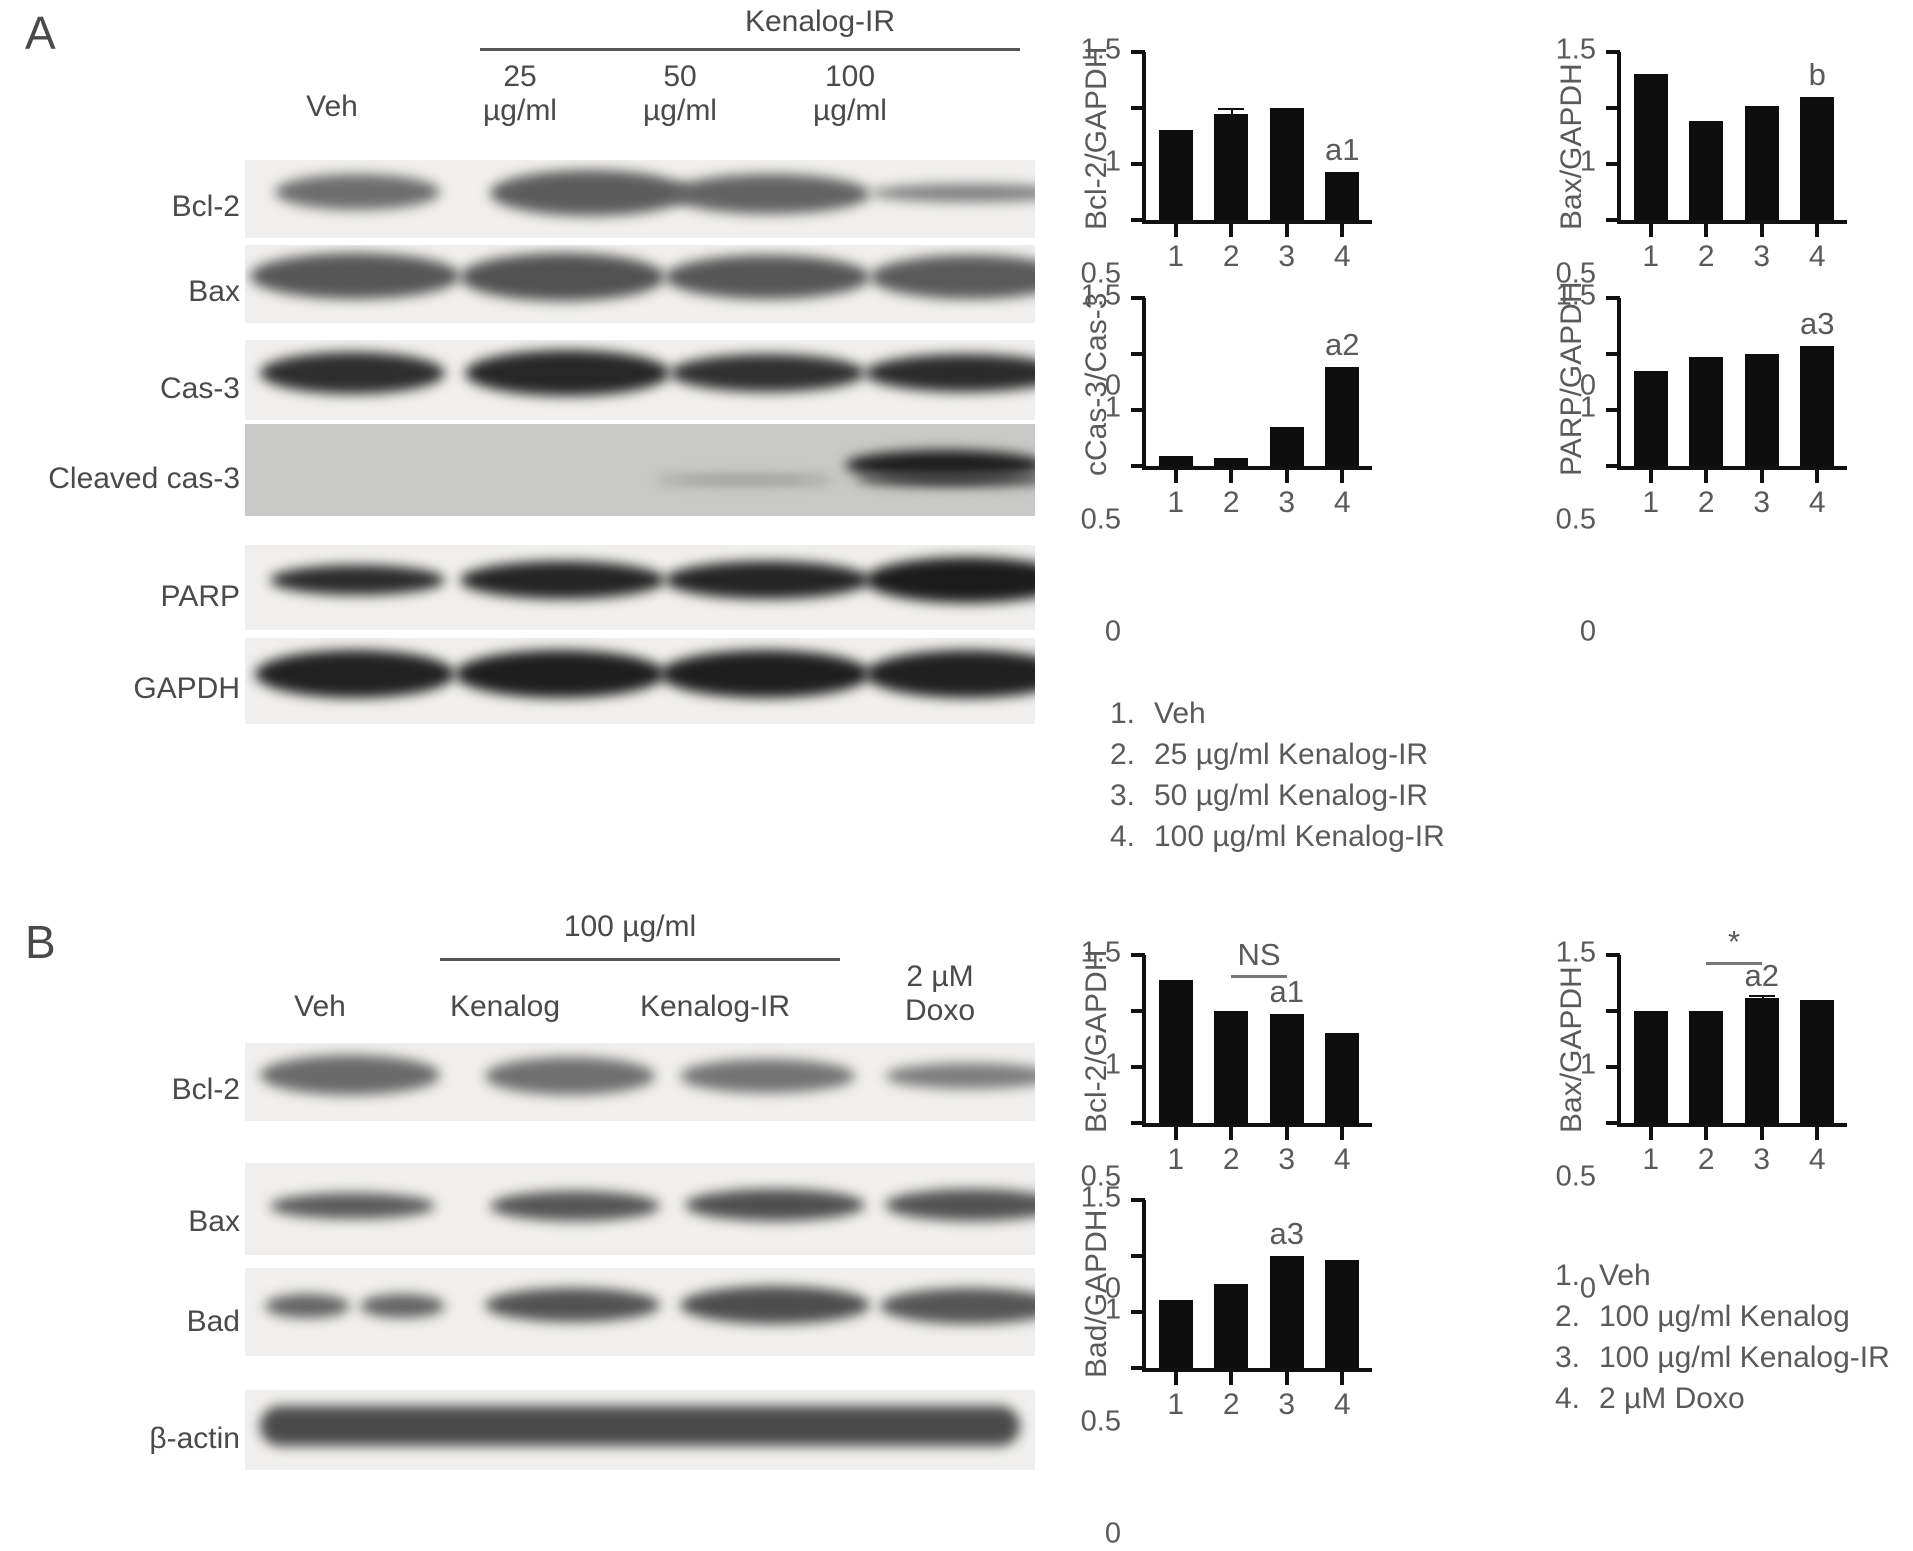 This screenshot has width=1913, height=1551. I want to click on y-tick: 0.5, so click(1113, 1374).